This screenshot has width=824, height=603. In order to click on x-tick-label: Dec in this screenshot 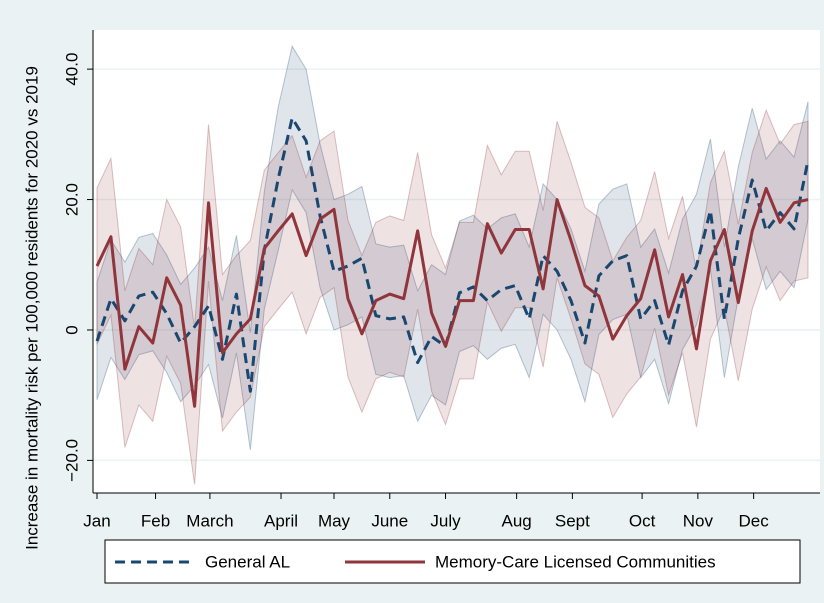, I will do `click(754, 520)`.